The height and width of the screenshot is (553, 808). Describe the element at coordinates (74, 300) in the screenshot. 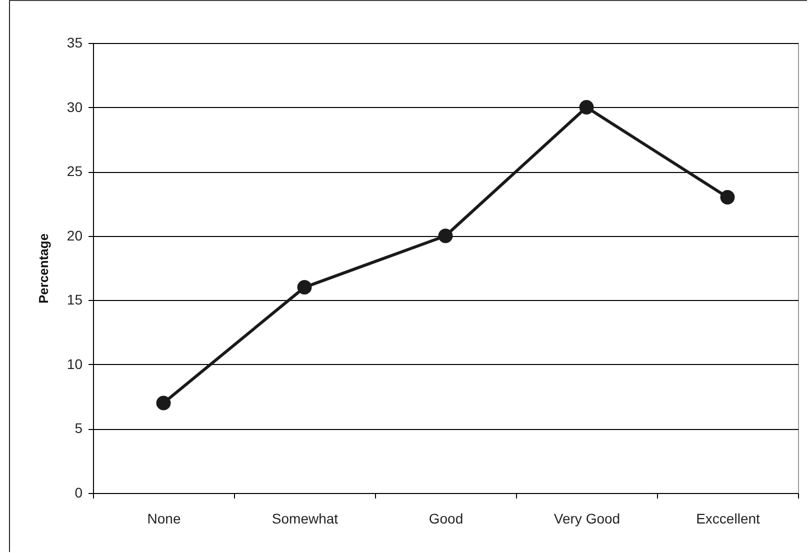

I see `y-tick-label: 15` at that location.